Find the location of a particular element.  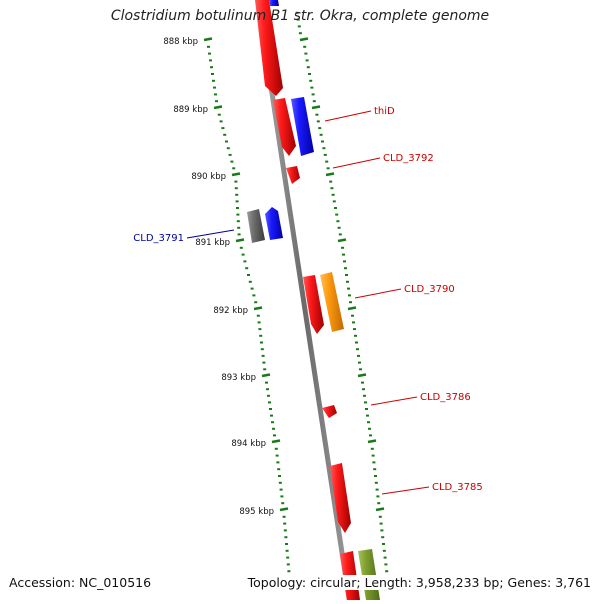

tick-label: 893 kbp is located at coordinates (238, 378).